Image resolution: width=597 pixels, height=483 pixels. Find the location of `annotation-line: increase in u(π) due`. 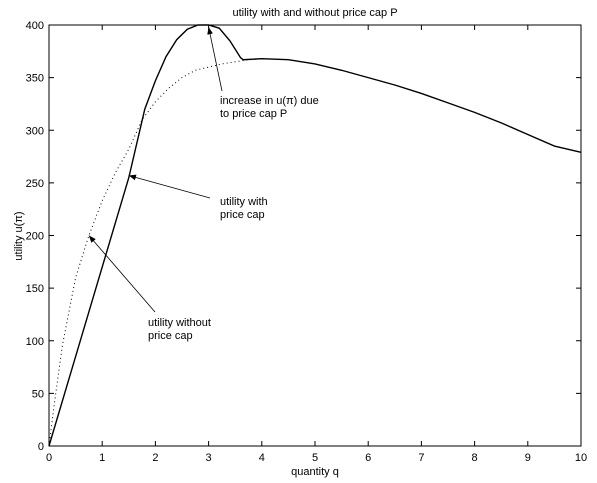

annotation-line: increase in u(π) due is located at coordinates (269, 101).